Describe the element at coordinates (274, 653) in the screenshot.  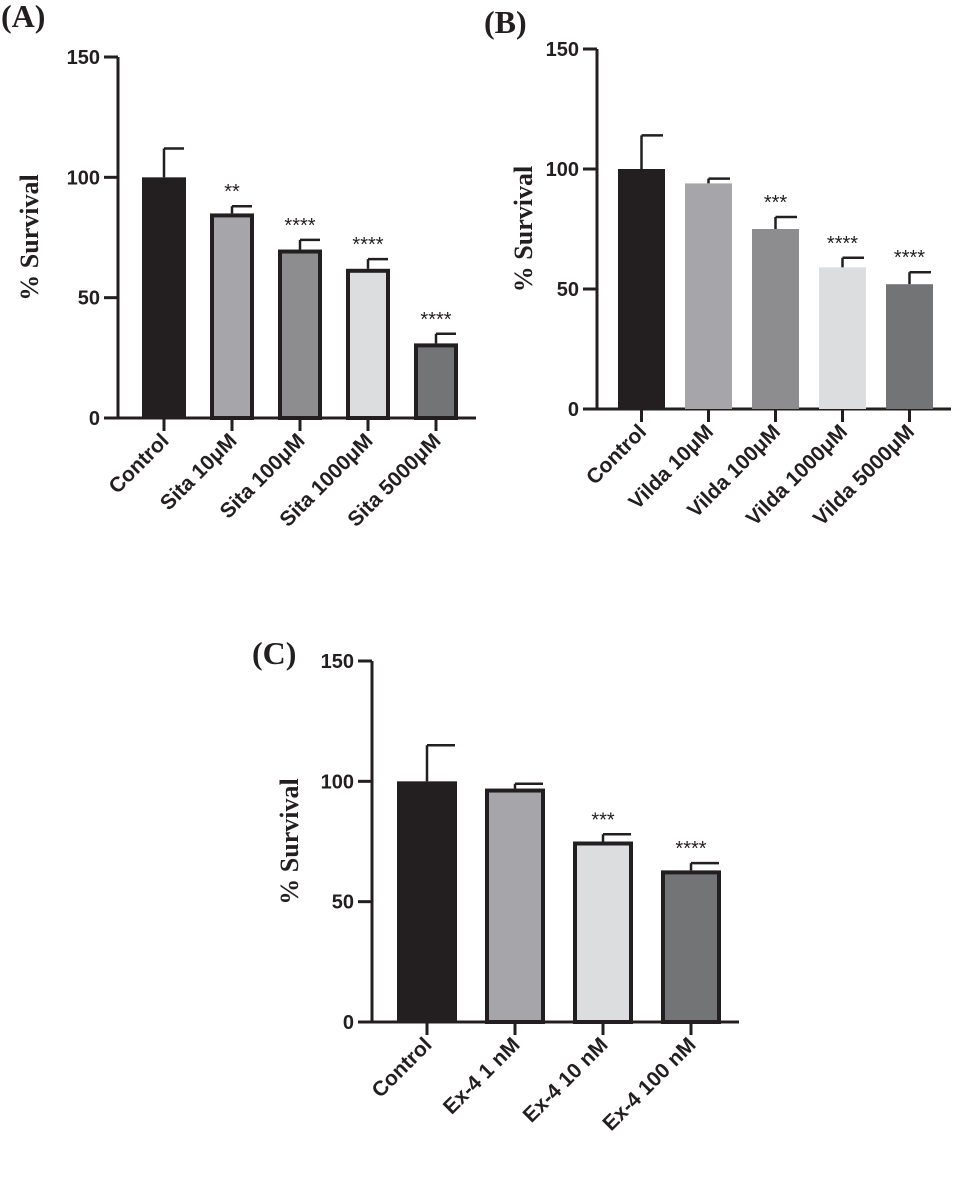
I see `panel-label: (C)` at that location.